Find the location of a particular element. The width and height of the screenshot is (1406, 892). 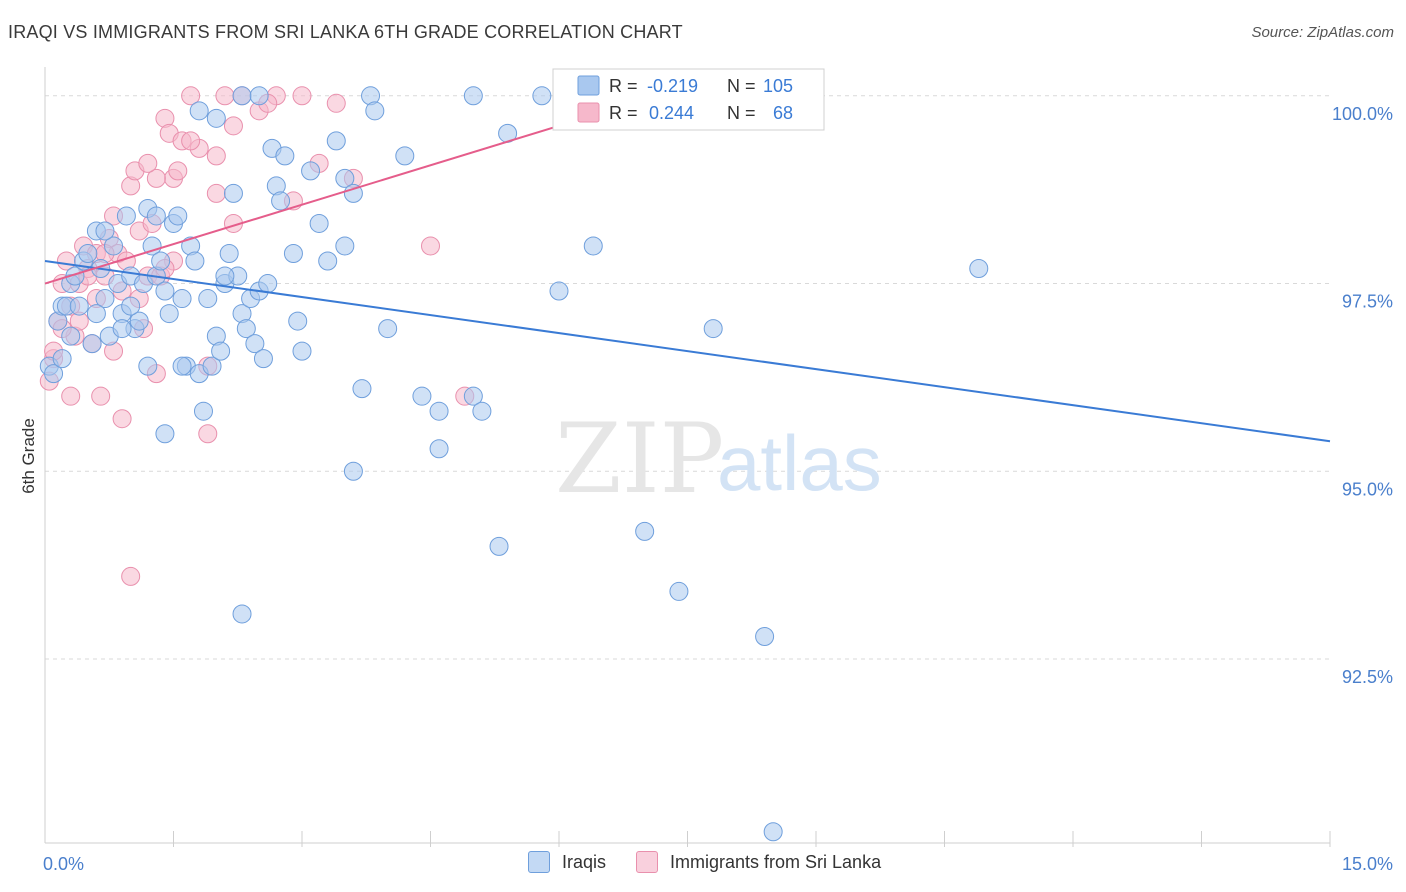

legend-n-label-1: N = is located at coordinates (741, 86).